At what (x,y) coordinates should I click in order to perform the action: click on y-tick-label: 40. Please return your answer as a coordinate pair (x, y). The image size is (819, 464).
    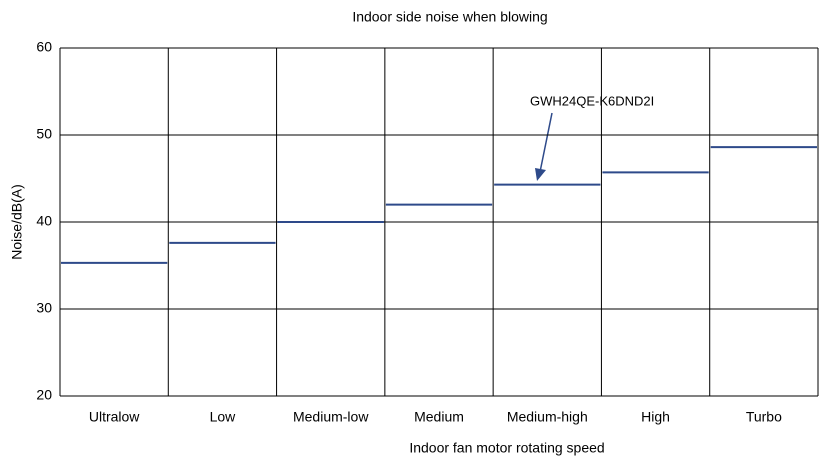
    Looking at the image, I should click on (44, 221).